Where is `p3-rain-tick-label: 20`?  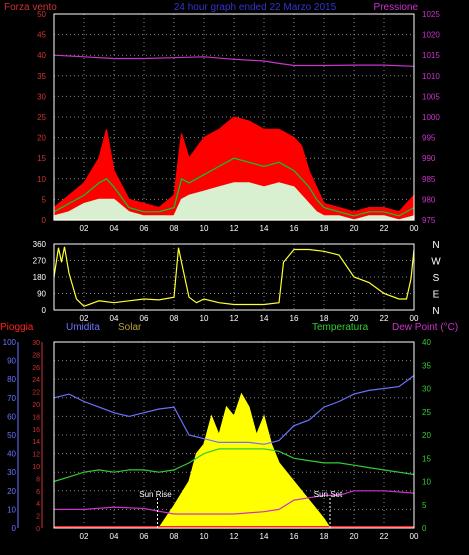
p3-rain-tick-label: 20 is located at coordinates (36, 405).